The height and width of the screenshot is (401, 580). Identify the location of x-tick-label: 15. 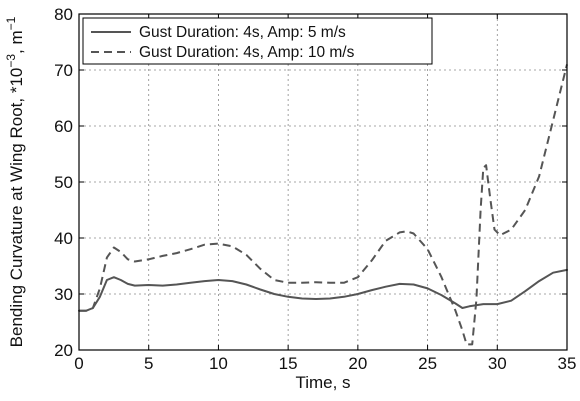
(288, 363).